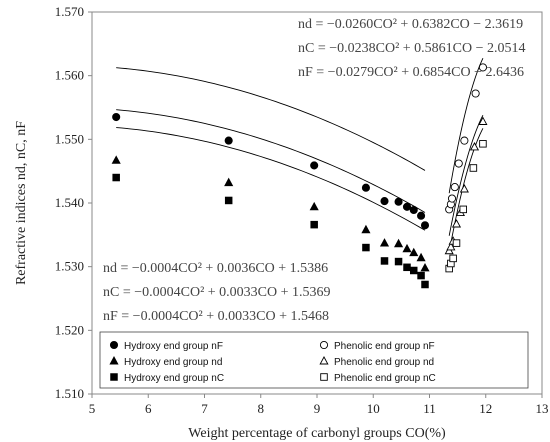 The image size is (550, 442). Describe the element at coordinates (261, 408) in the screenshot. I see `x-tick-label: 8` at that location.